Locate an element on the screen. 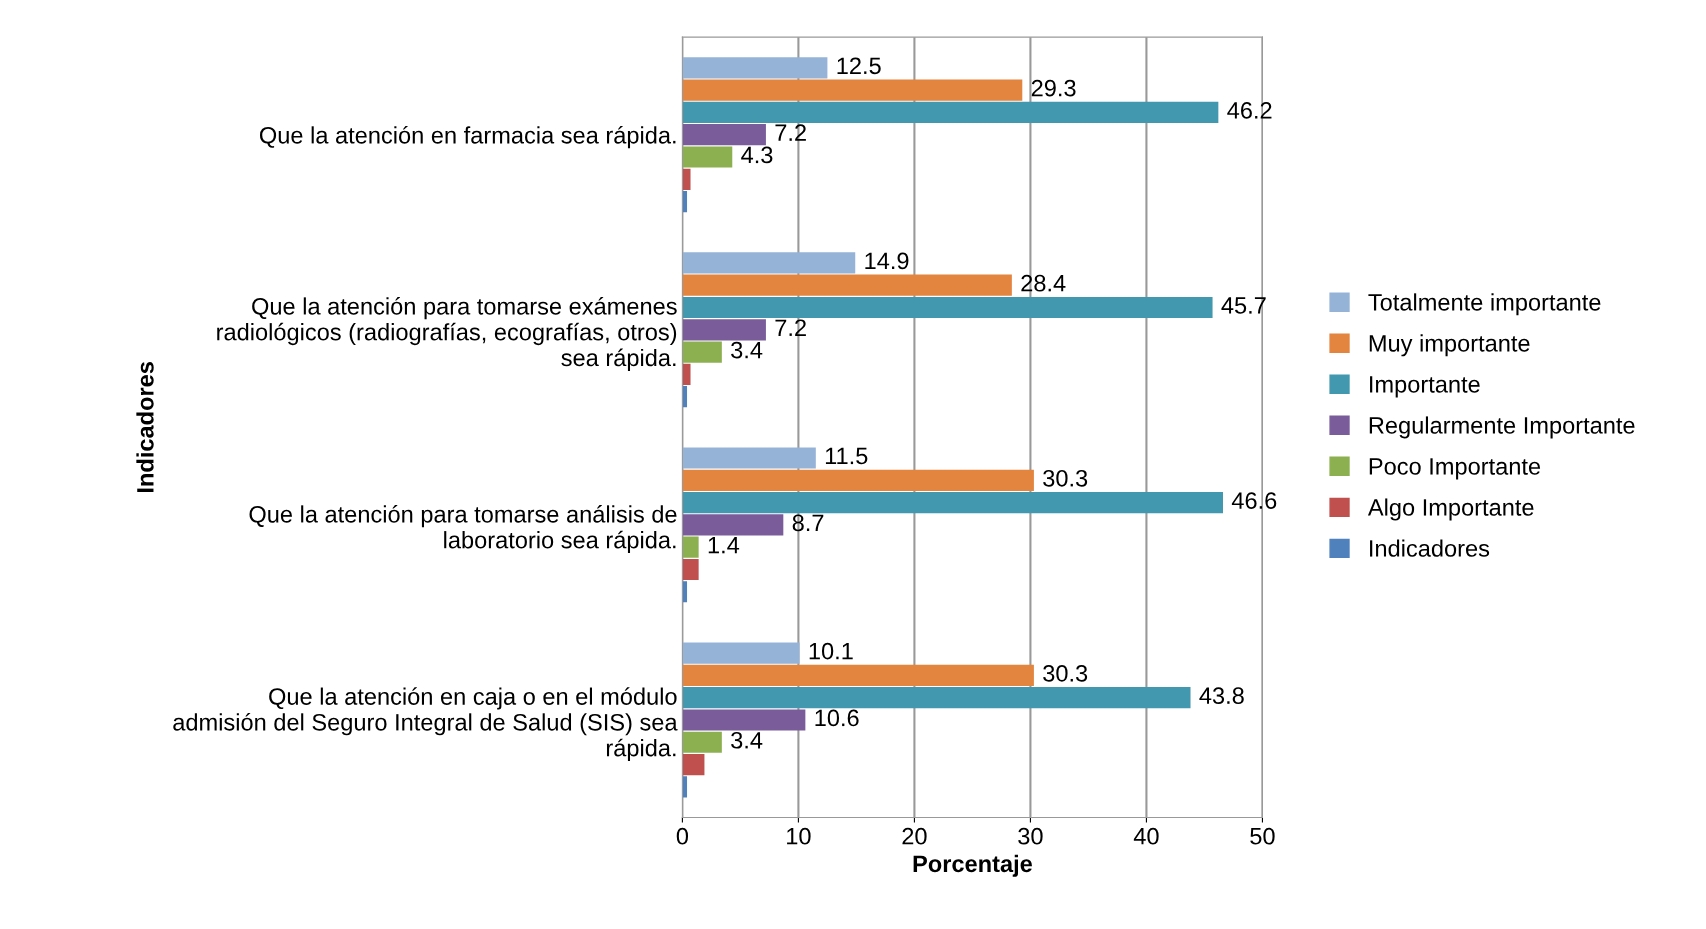 The width and height of the screenshot is (1706, 929). data-label: 12.5 is located at coordinates (859, 66).